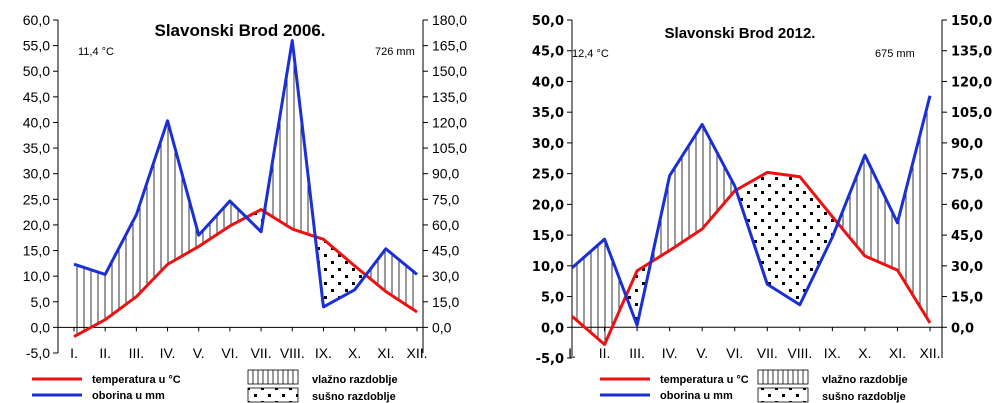 This screenshot has height=403, width=1002. I want to click on y-tick-label-right: 180,0, so click(449, 20).